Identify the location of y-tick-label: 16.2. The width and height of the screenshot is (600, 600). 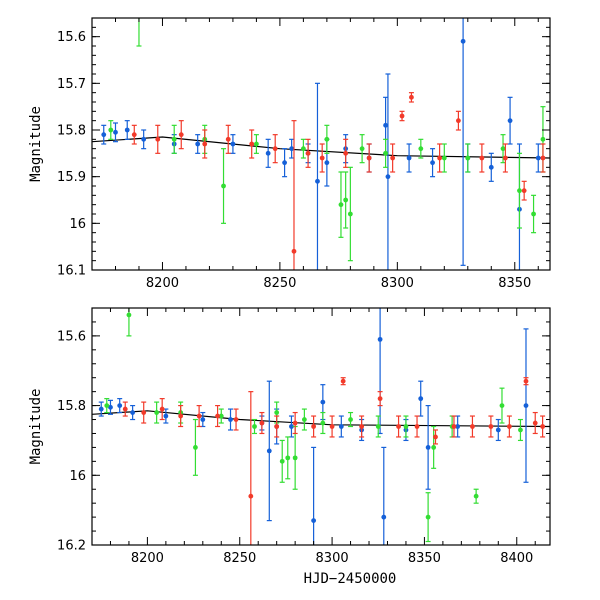
(71, 546).